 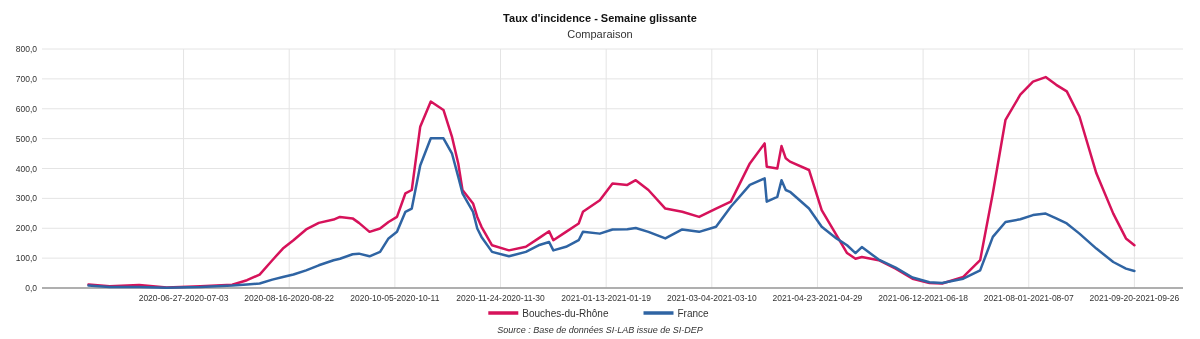 What do you see at coordinates (26, 168) in the screenshot?
I see `y-tick-label: 400,0` at bounding box center [26, 168].